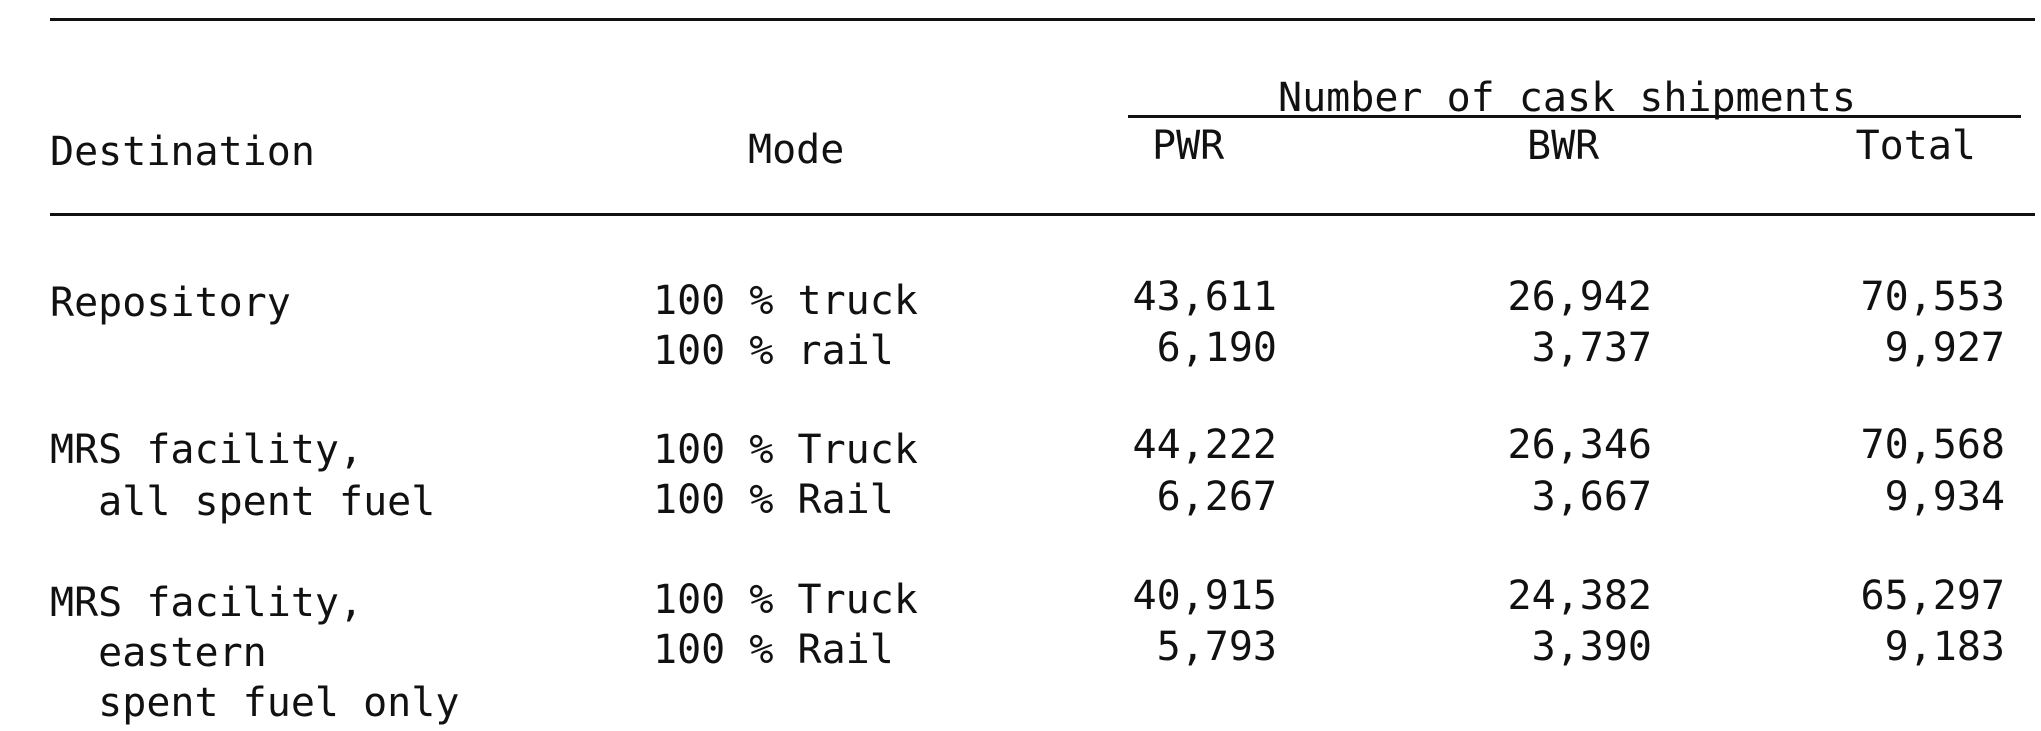 This screenshot has width=2041, height=731. What do you see at coordinates (1580, 297) in the screenshot?
I see `bwr-cell: 26,942` at bounding box center [1580, 297].